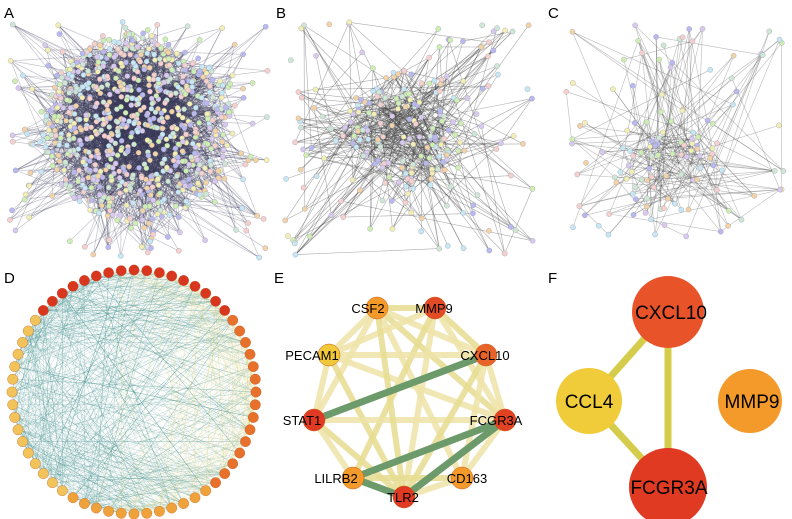 Image resolution: width=792 pixels, height=519 pixels. I want to click on hub-node-mmp9: MMP9, so click(434, 308).